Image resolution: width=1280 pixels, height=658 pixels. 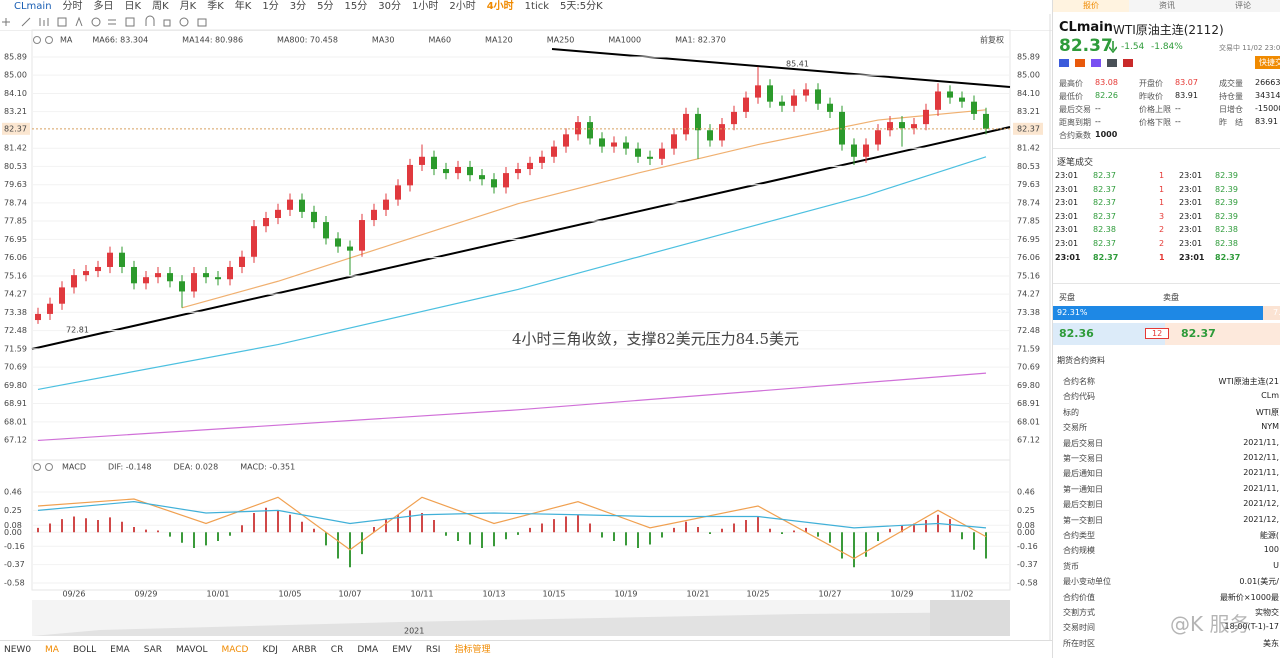 I want to click on indicator-tab: EMA, so click(x=120, y=650).